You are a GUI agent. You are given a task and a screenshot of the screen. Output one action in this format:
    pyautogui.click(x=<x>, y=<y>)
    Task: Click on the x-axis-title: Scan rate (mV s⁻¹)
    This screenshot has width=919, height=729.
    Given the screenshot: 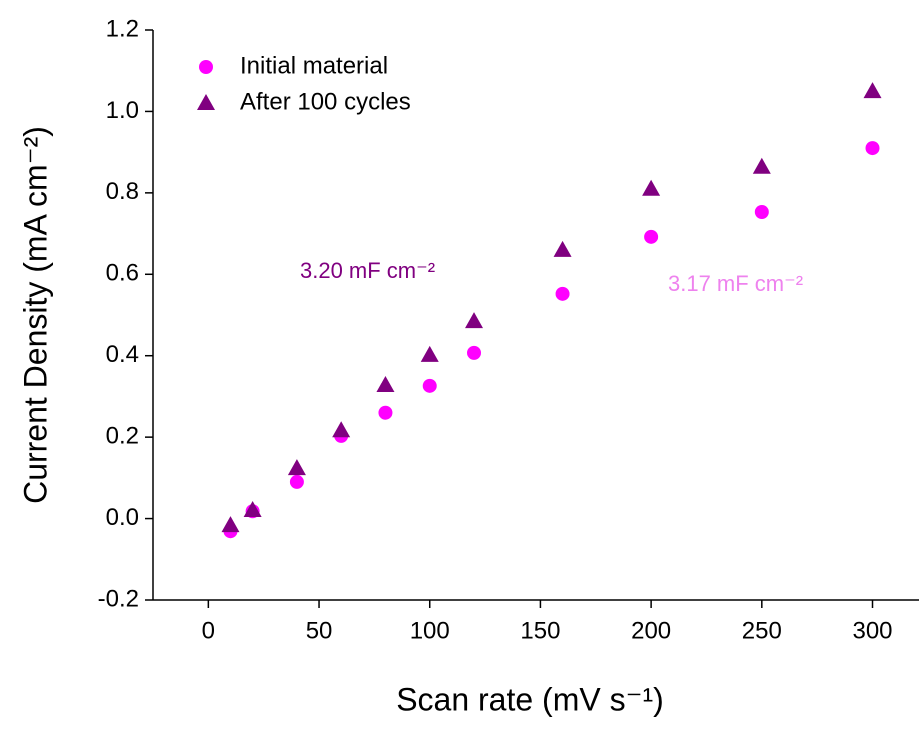 What is the action you would take?
    pyautogui.click(x=530, y=699)
    